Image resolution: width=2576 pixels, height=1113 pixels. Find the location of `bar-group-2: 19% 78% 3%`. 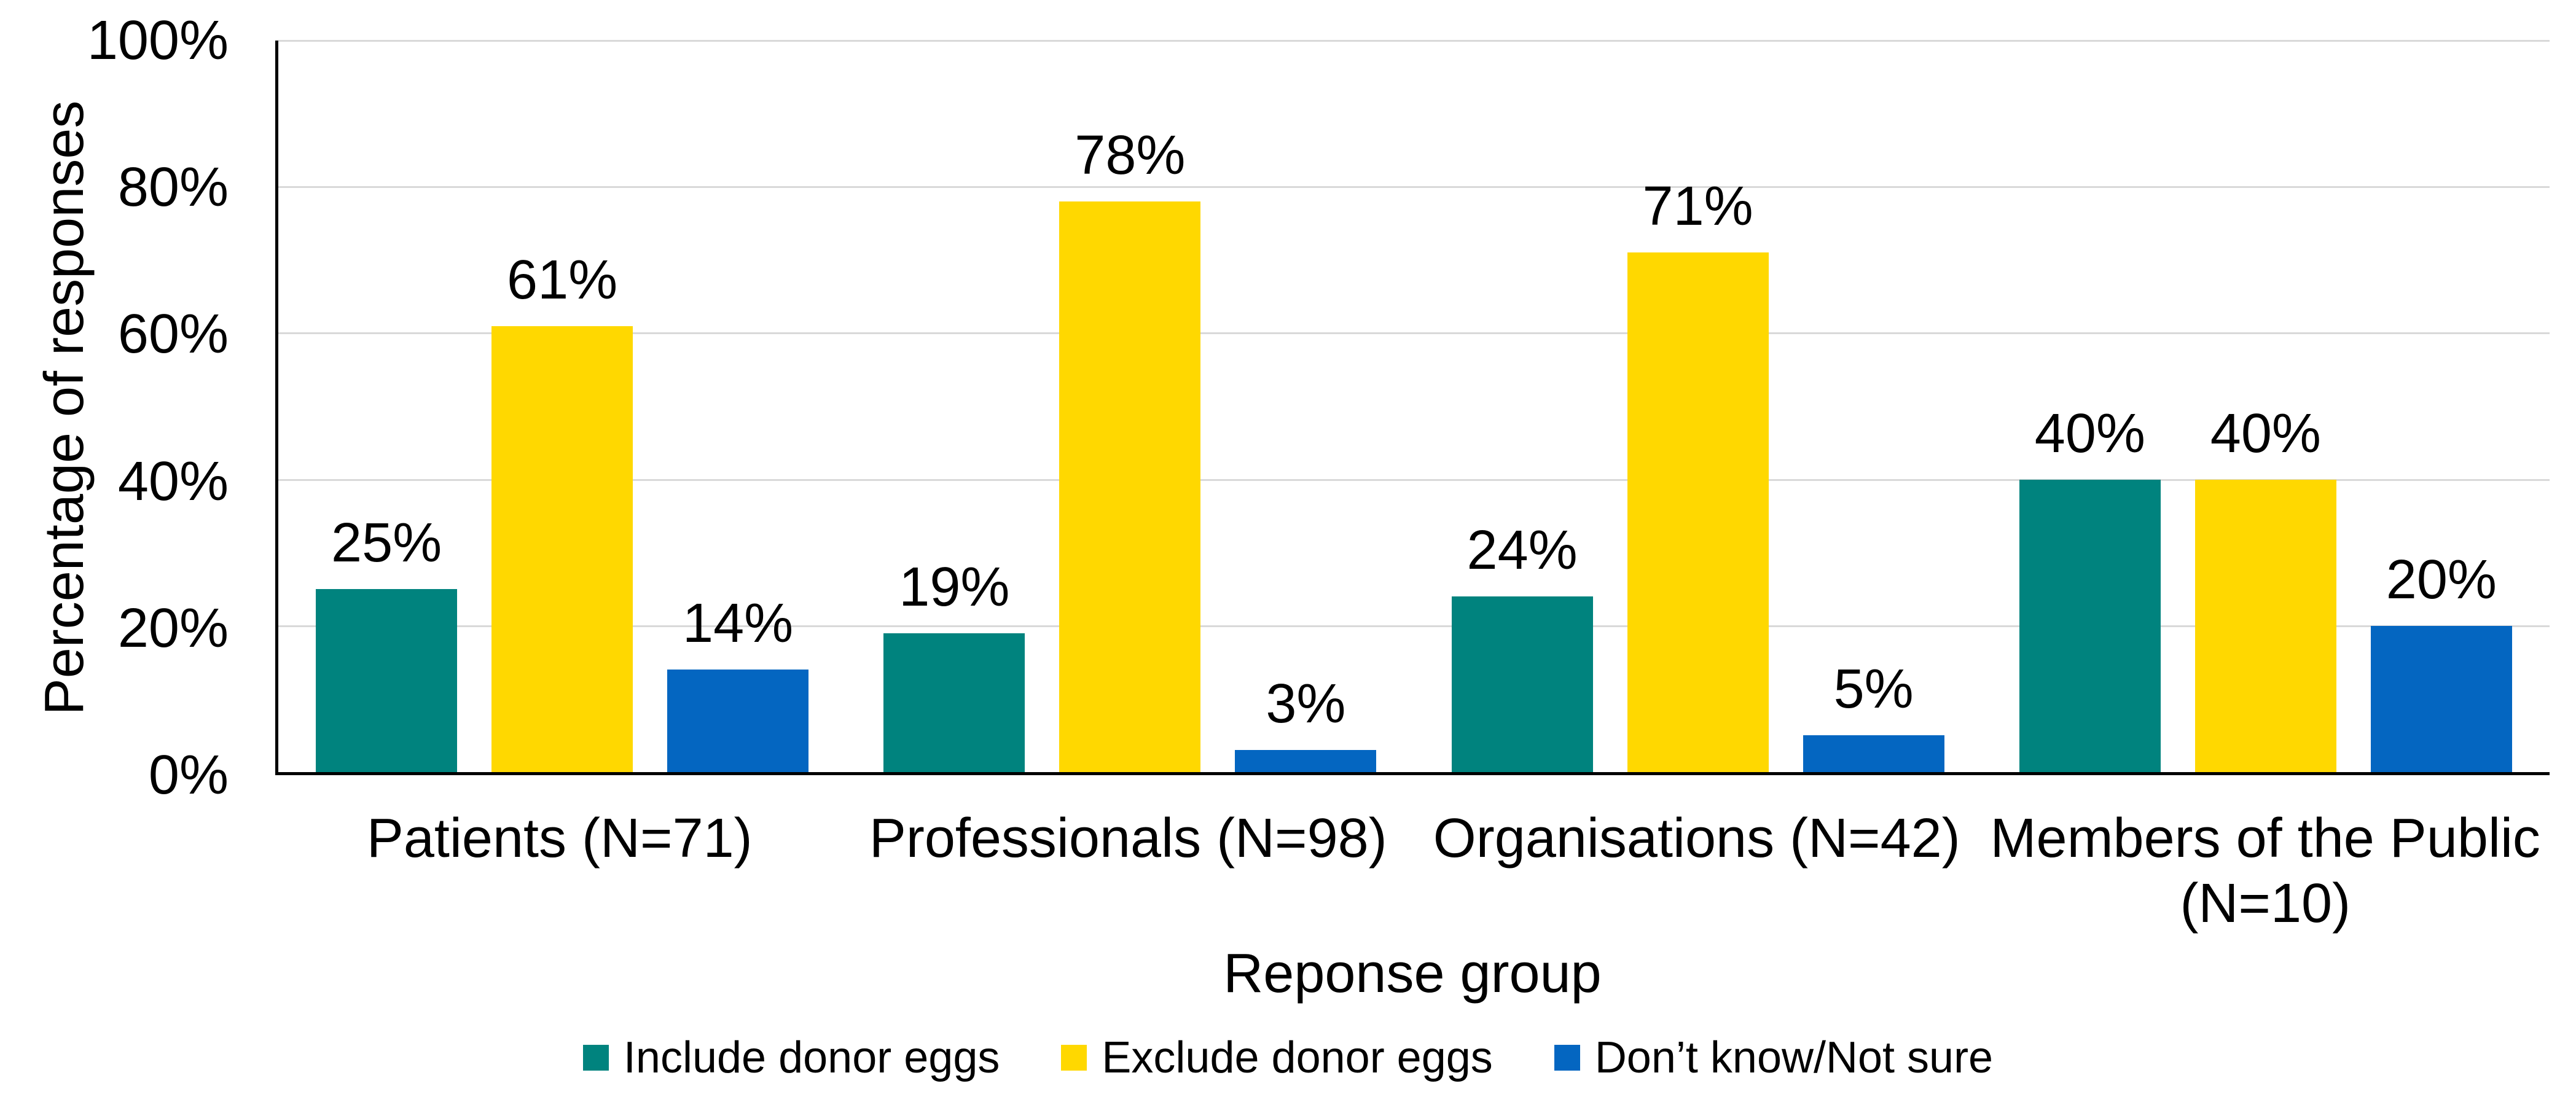

bar-group-2: 19% 78% 3% is located at coordinates (1130, 406).